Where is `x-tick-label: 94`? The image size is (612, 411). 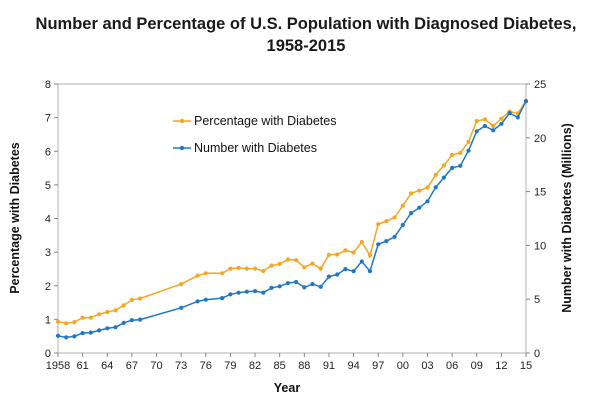
x-tick-label: 94 is located at coordinates (353, 366).